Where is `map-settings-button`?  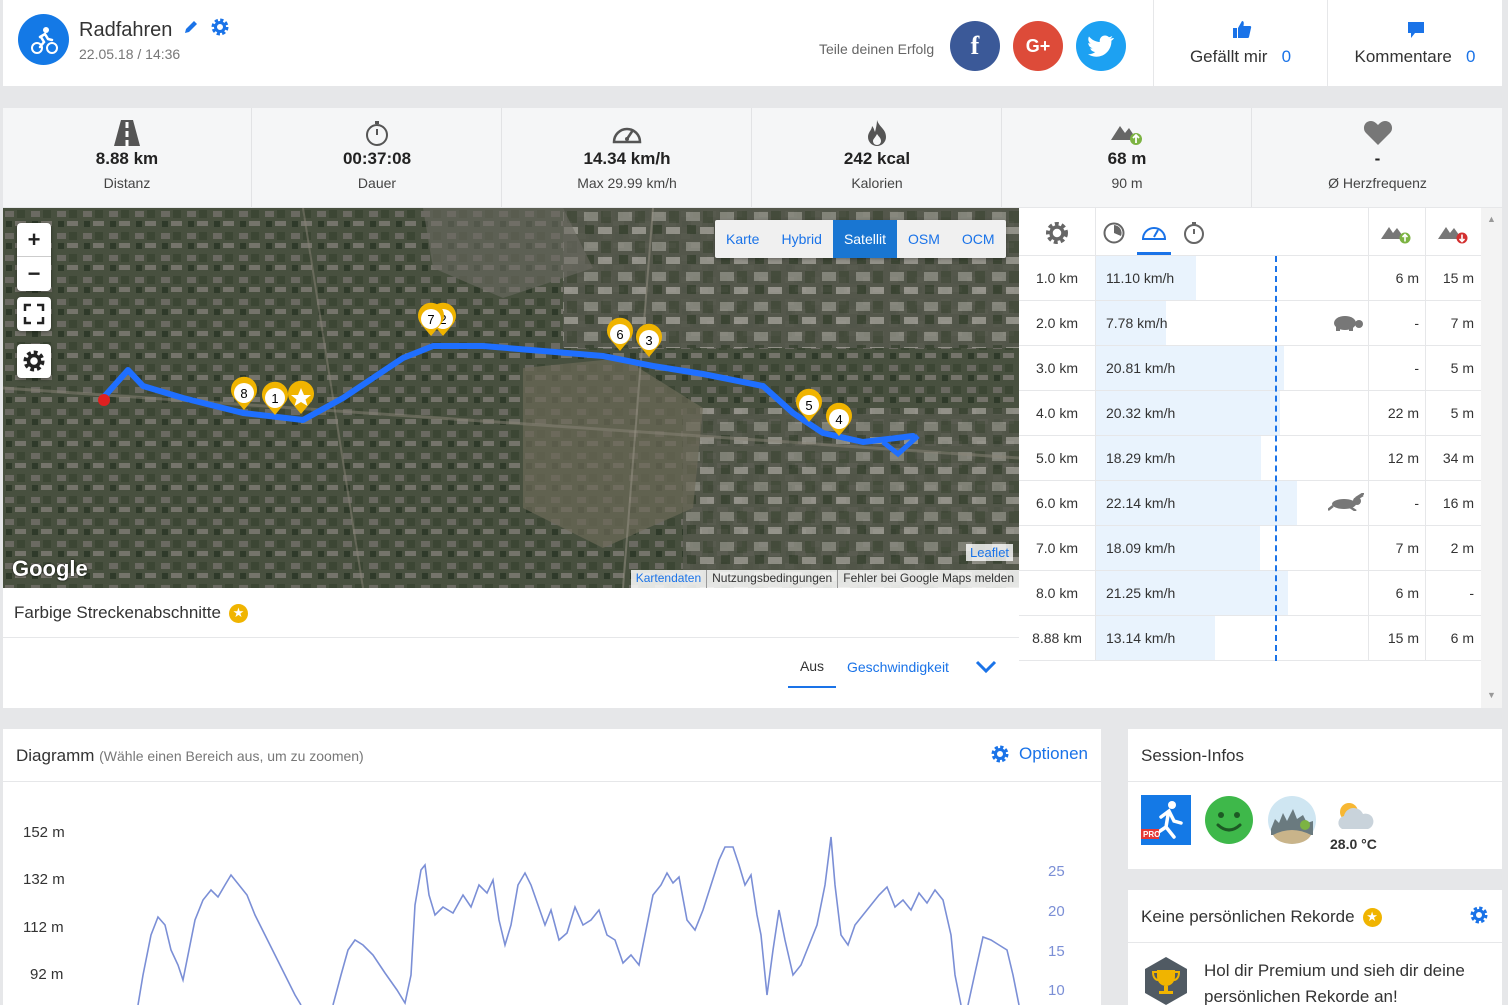
map-settings-button is located at coordinates (34, 361).